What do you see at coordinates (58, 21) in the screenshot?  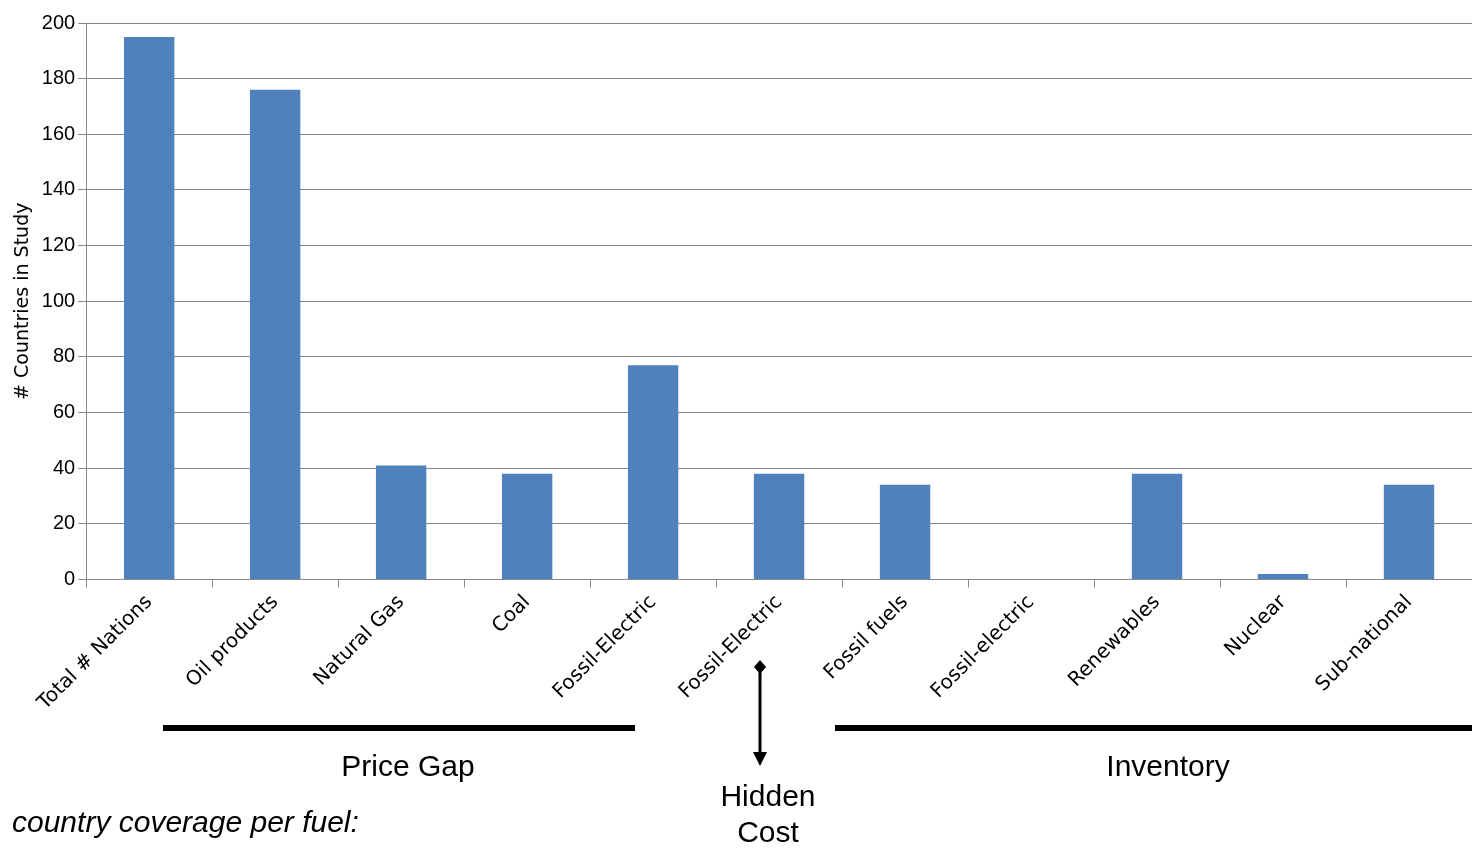 I see `y-tick-label: 200` at bounding box center [58, 21].